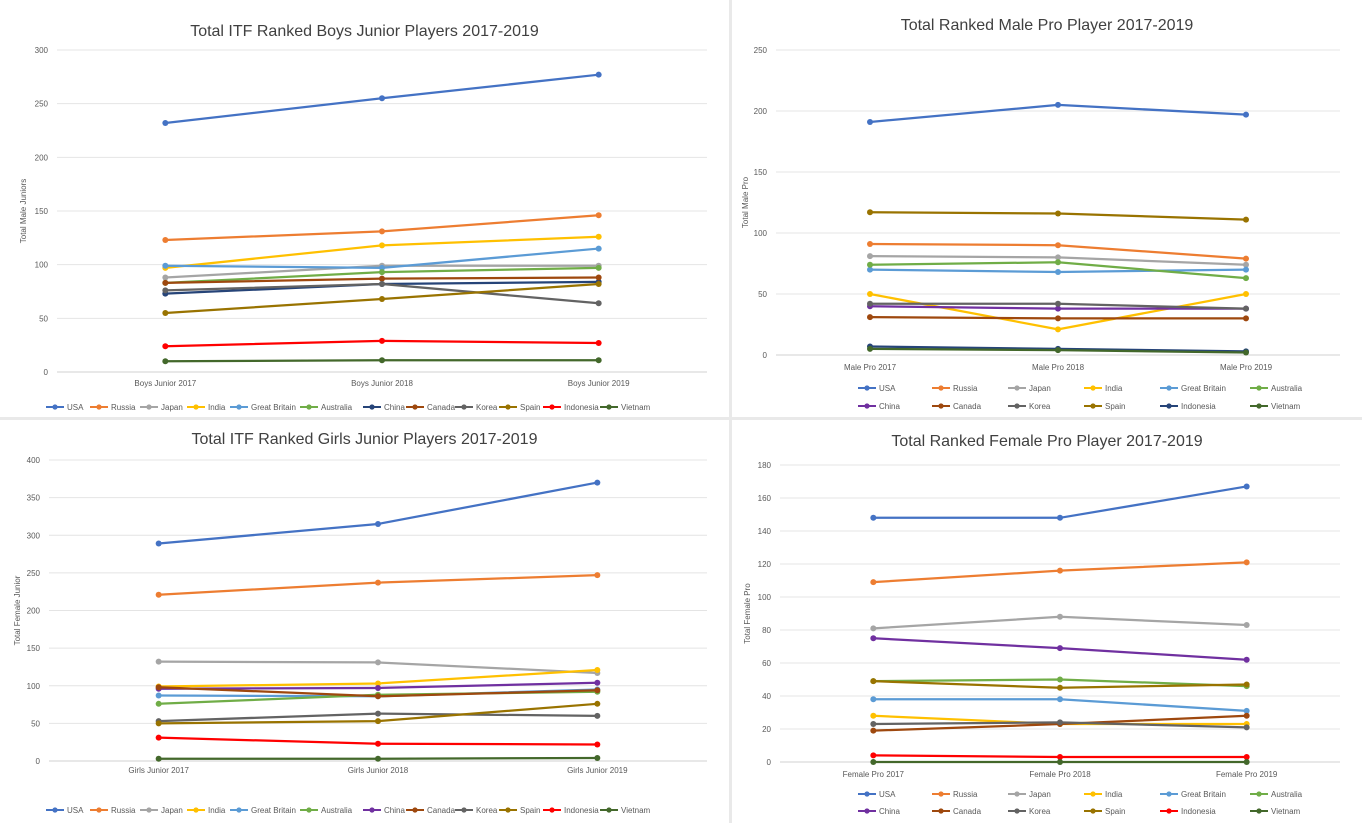  I want to click on series-australia, so click(1058, 270).